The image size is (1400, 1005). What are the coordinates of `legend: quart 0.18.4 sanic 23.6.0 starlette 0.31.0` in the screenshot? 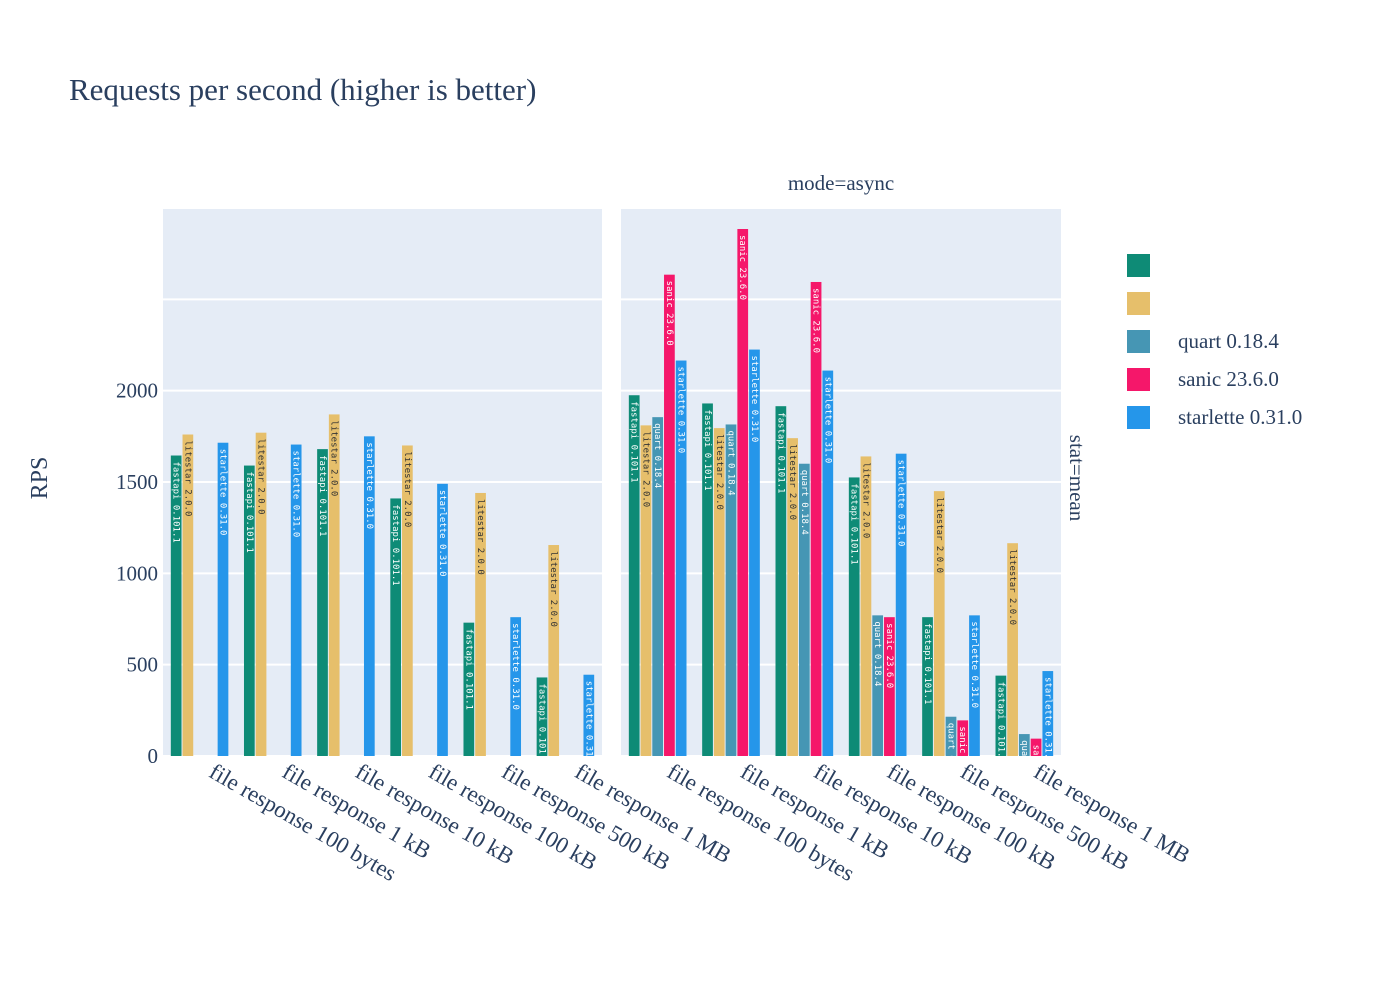 It's located at (1214, 341).